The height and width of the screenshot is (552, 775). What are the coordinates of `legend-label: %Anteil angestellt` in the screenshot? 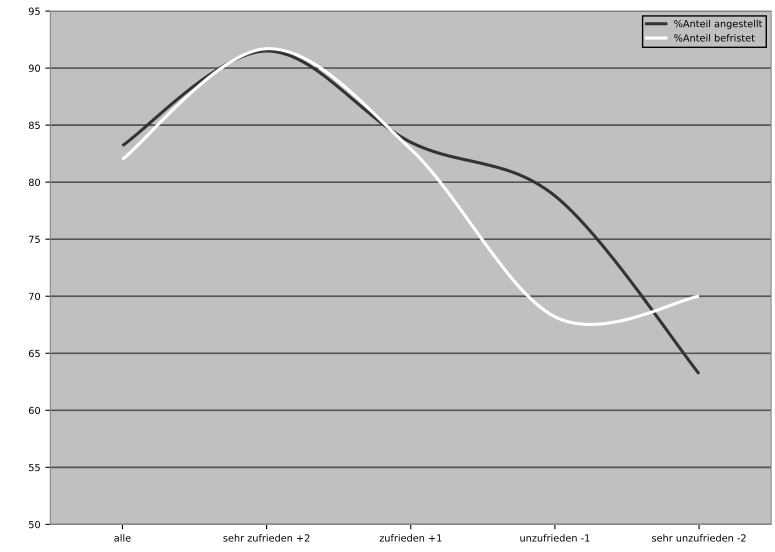 It's located at (718, 25).